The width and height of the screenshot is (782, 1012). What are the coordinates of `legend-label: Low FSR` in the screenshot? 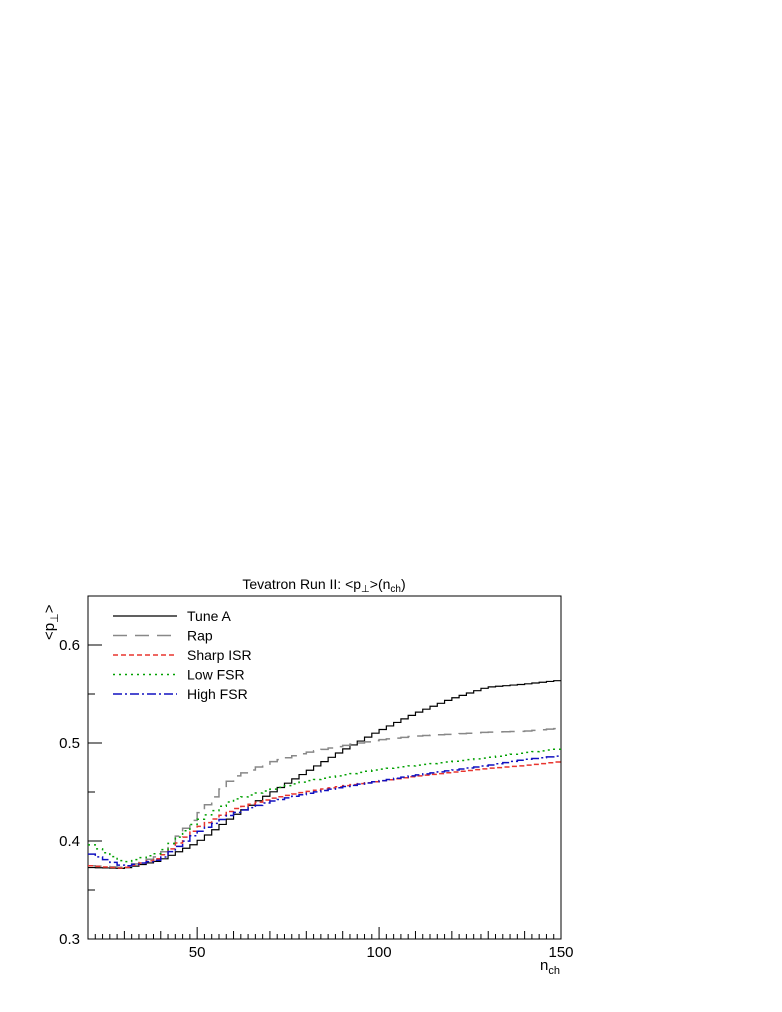 It's located at (216, 675).